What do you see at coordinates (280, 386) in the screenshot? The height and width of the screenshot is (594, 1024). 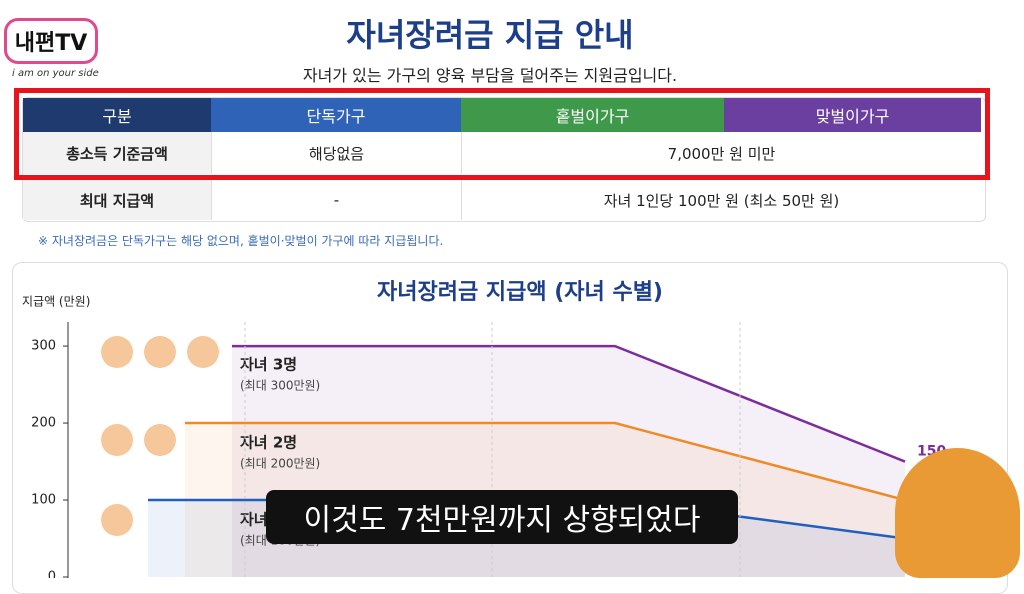 I see `series-note: (최대 300만원)` at bounding box center [280, 386].